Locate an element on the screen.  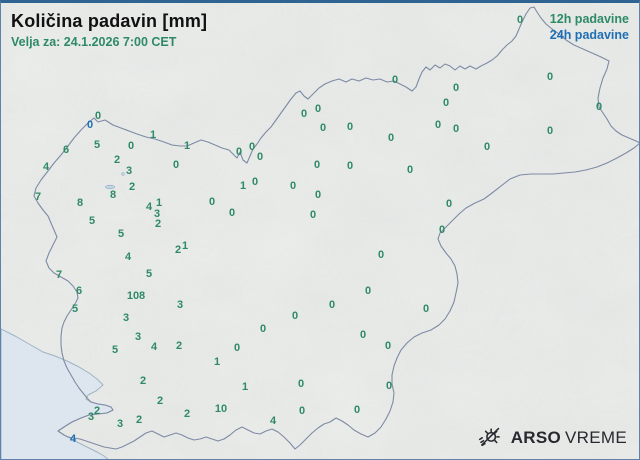
lake-bled is located at coordinates (123, 174).